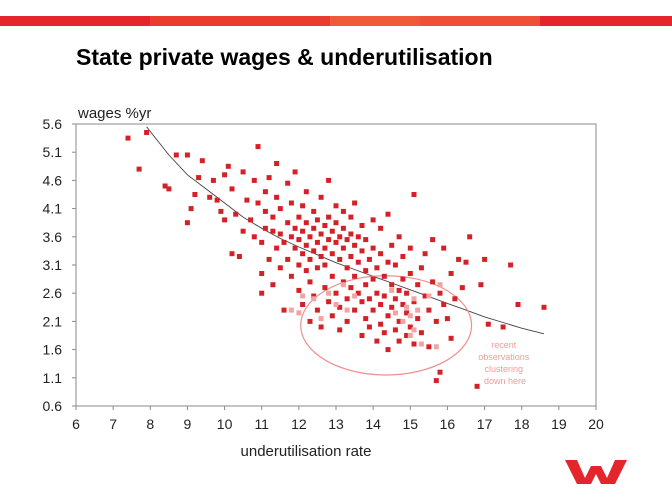  I want to click on x-tick-label: 10, so click(225, 424).